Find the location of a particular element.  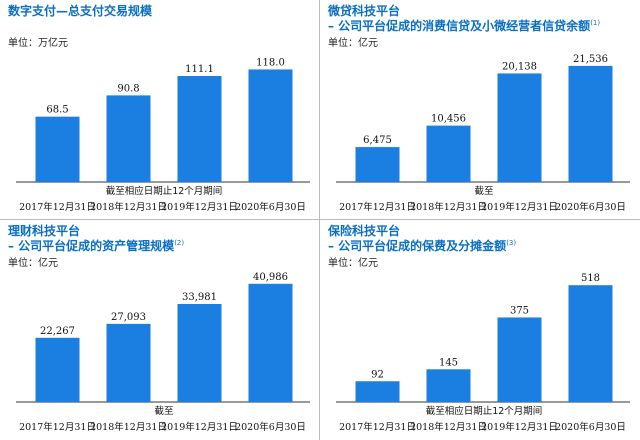

divider-horizontal is located at coordinates (320, 219).